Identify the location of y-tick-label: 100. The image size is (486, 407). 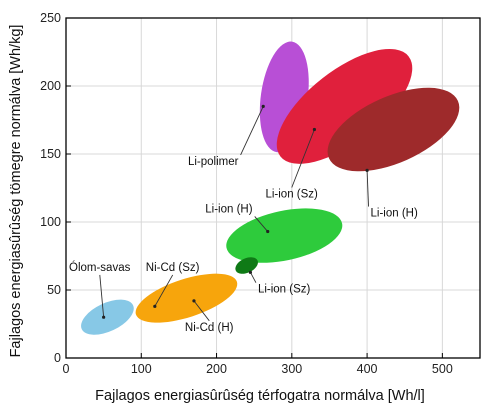
(50, 222).